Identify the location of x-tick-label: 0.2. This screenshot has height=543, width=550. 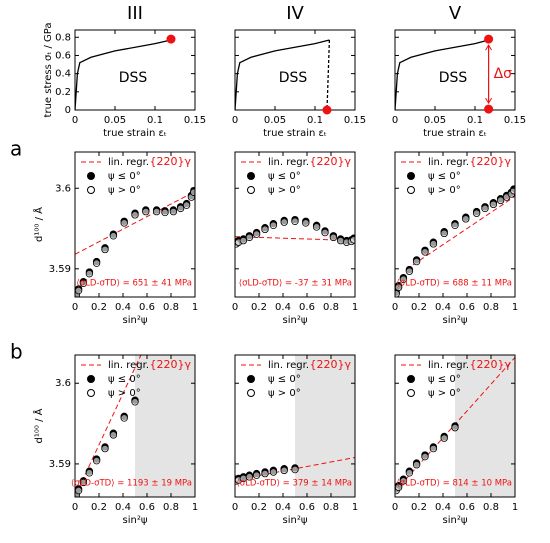
(99, 507).